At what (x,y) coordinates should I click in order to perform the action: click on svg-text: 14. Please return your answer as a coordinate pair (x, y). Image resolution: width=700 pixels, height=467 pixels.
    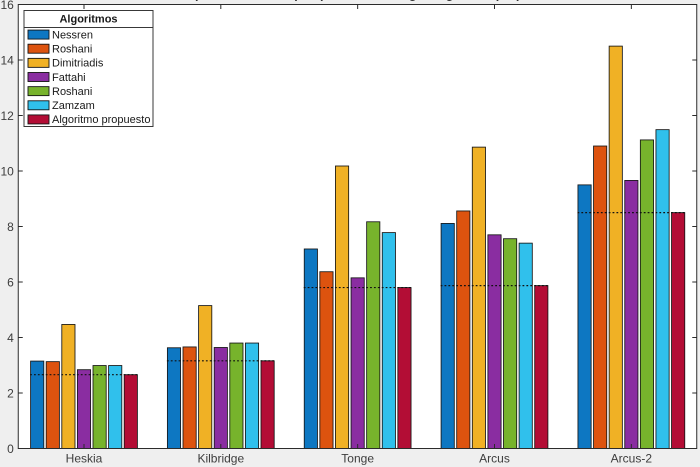
    Looking at the image, I should click on (7, 61).